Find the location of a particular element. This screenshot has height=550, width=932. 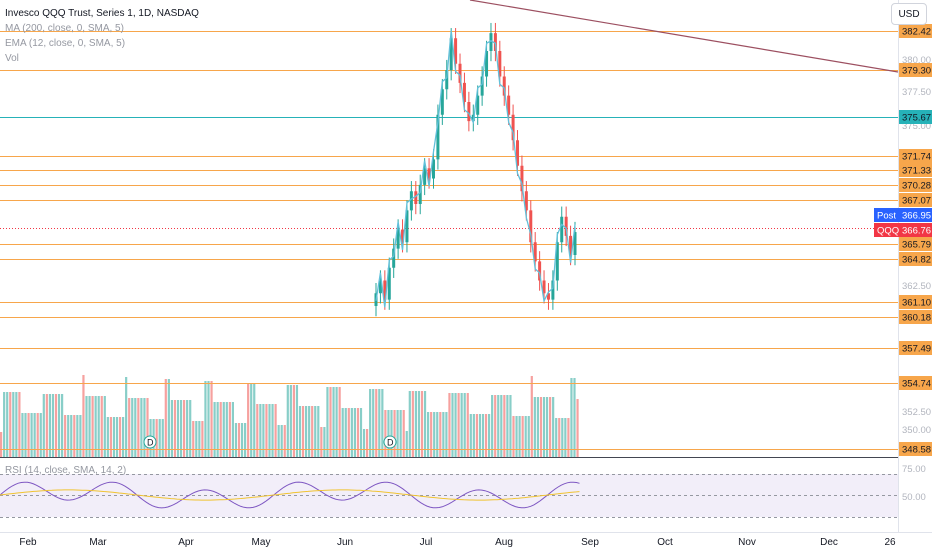

price-level-label: 348.58 is located at coordinates (916, 450).